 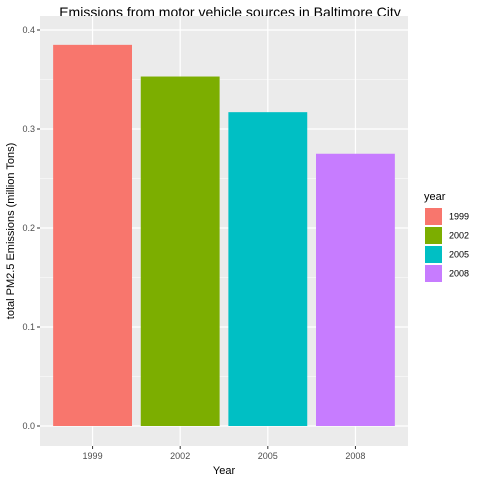 I want to click on y-axis-title: total PM2.5 Emissions (million Tons), so click(x=11, y=231).